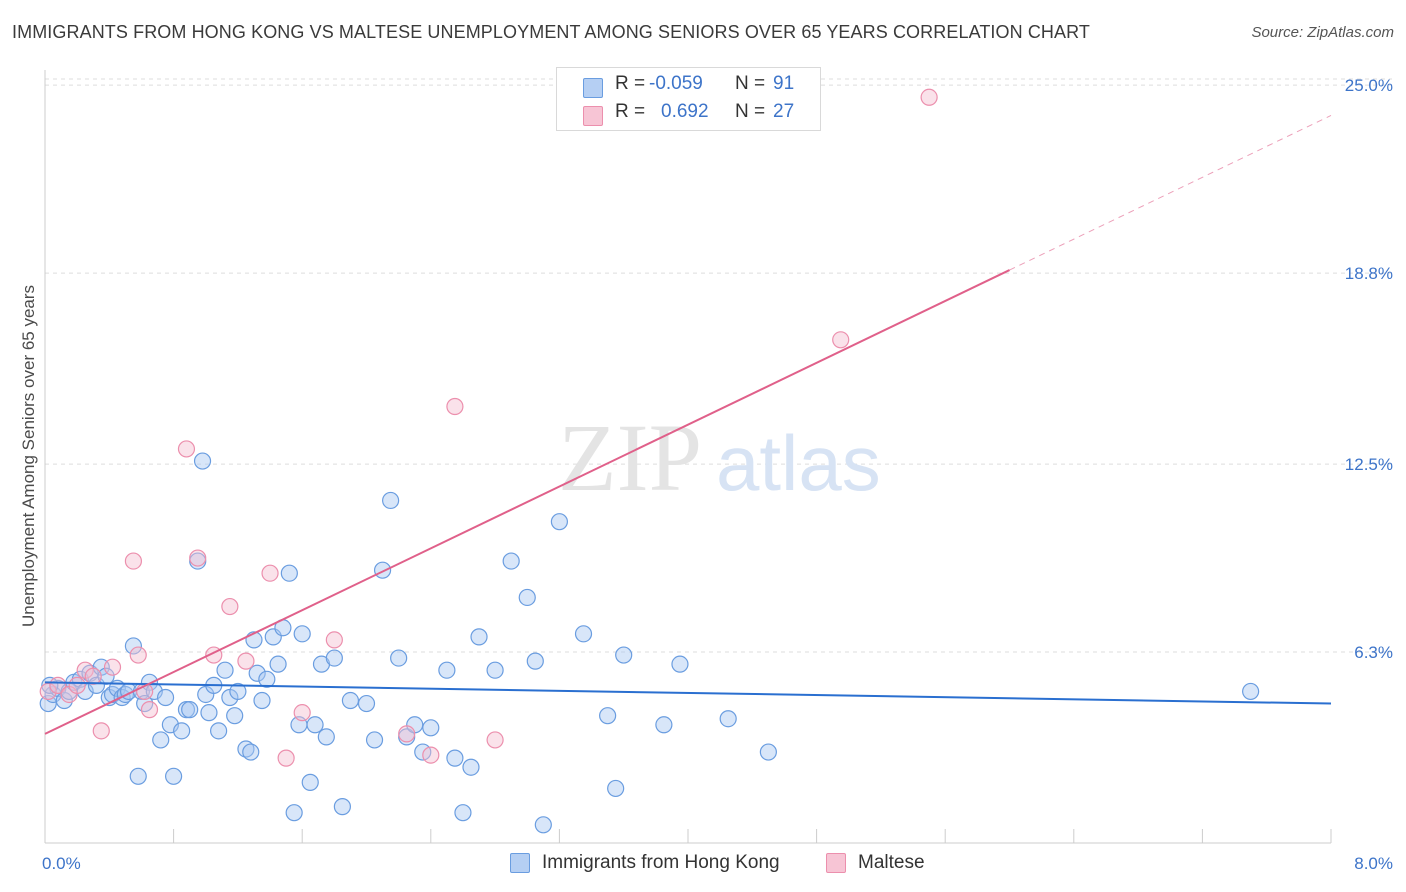 This screenshot has height=892, width=1406. I want to click on legend-row-hong-kong: R = -0.059 N = 91, so click(688, 87).